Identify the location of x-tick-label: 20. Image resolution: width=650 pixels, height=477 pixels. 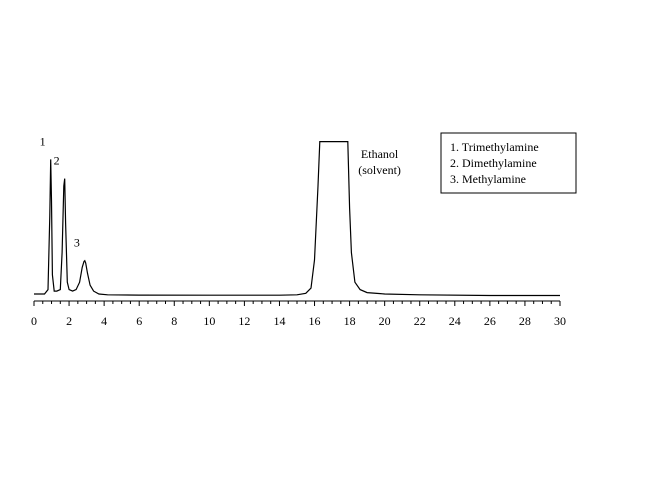
(385, 321).